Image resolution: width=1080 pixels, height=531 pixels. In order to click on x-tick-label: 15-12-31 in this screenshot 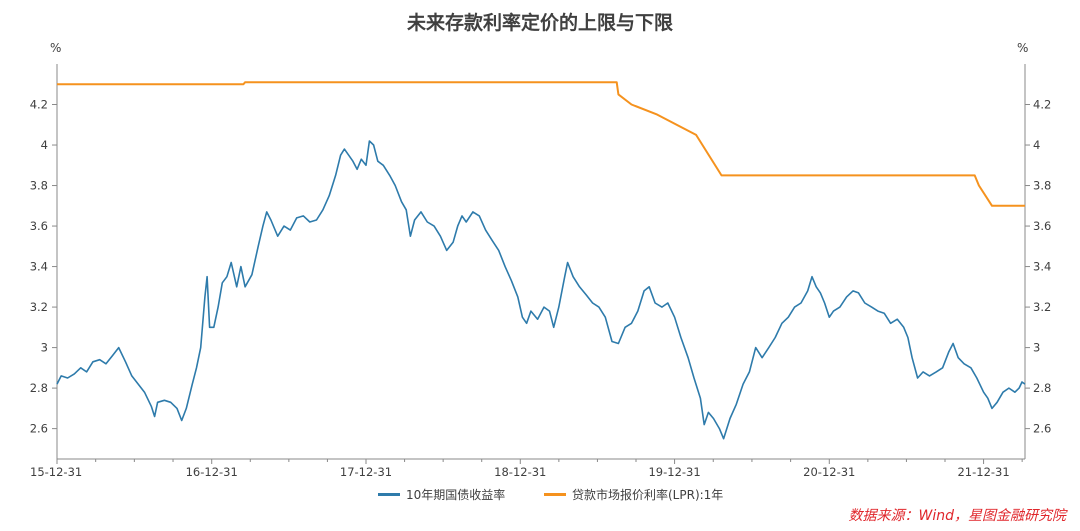, I will do `click(56, 472)`.